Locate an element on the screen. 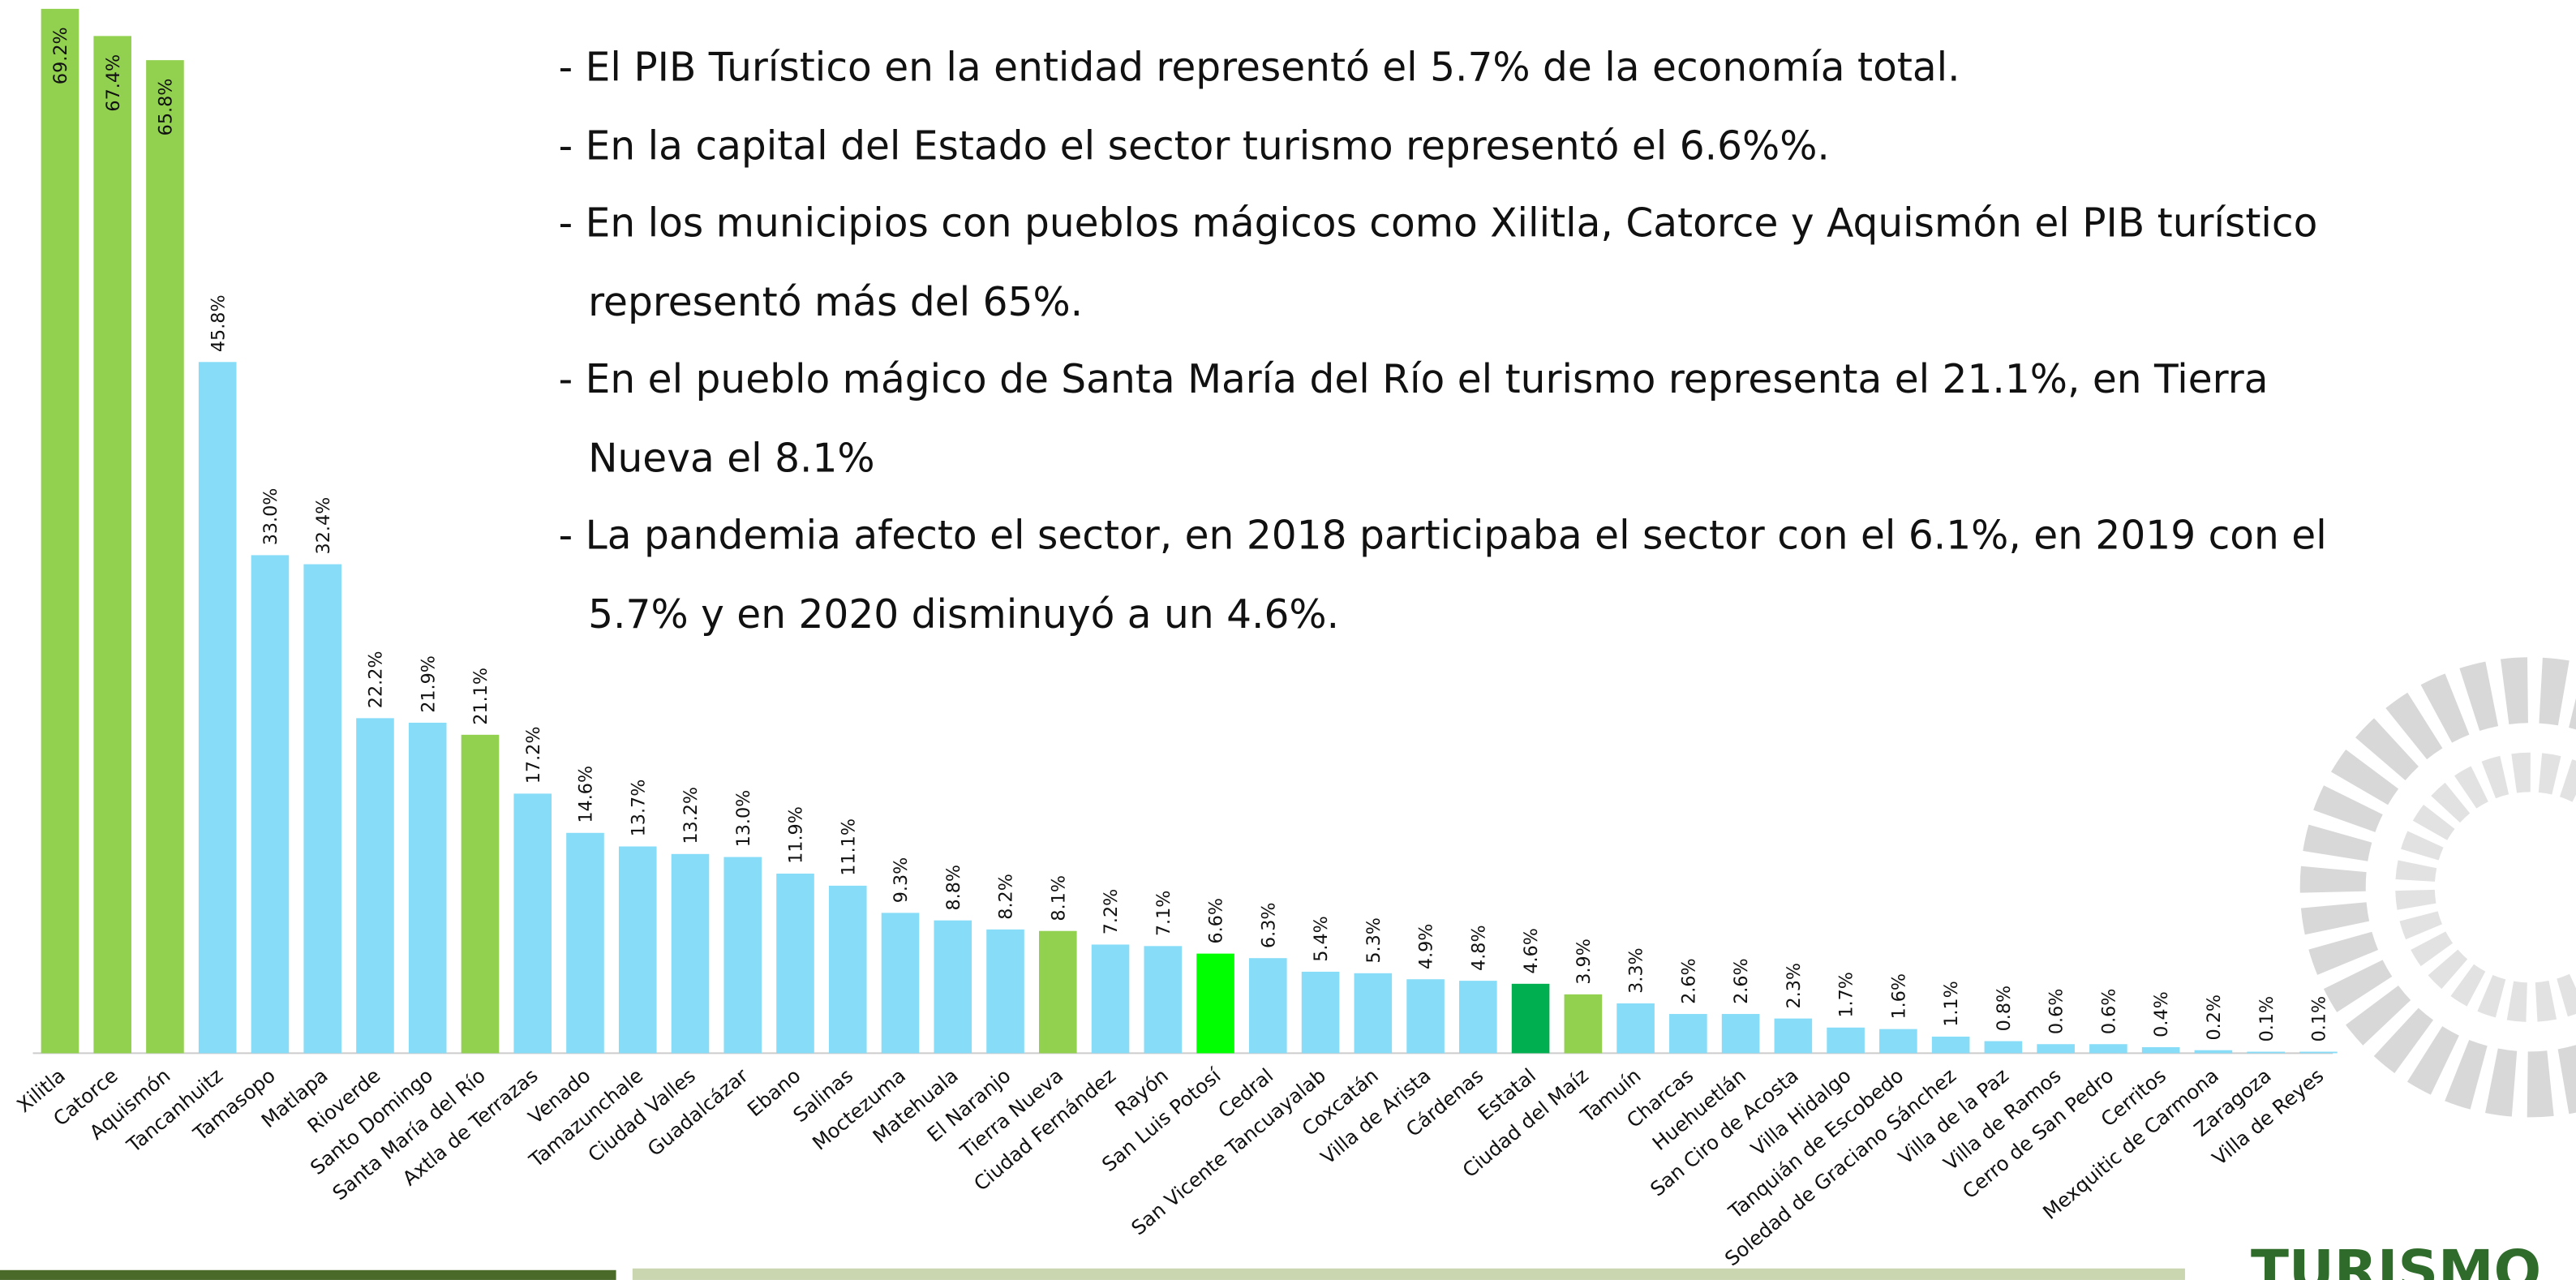  footer-bar is located at coordinates (308, 1274).